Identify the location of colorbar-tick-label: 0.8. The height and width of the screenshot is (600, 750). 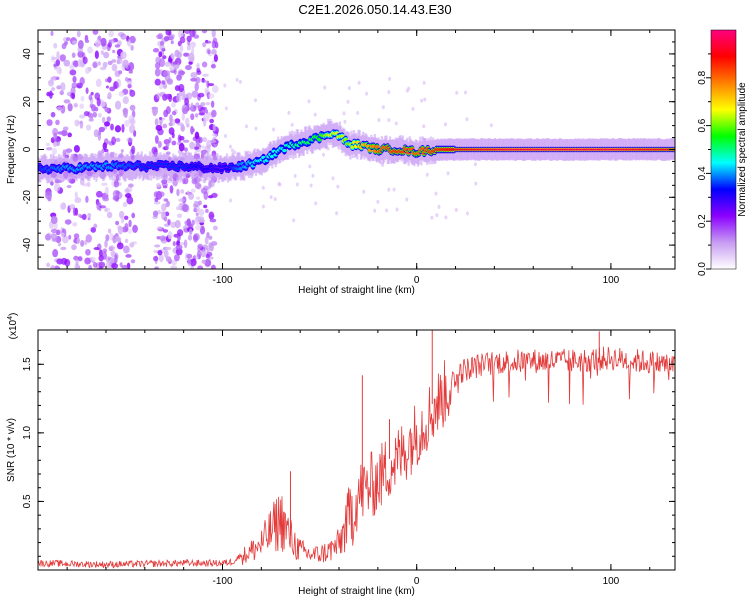
(702, 77).